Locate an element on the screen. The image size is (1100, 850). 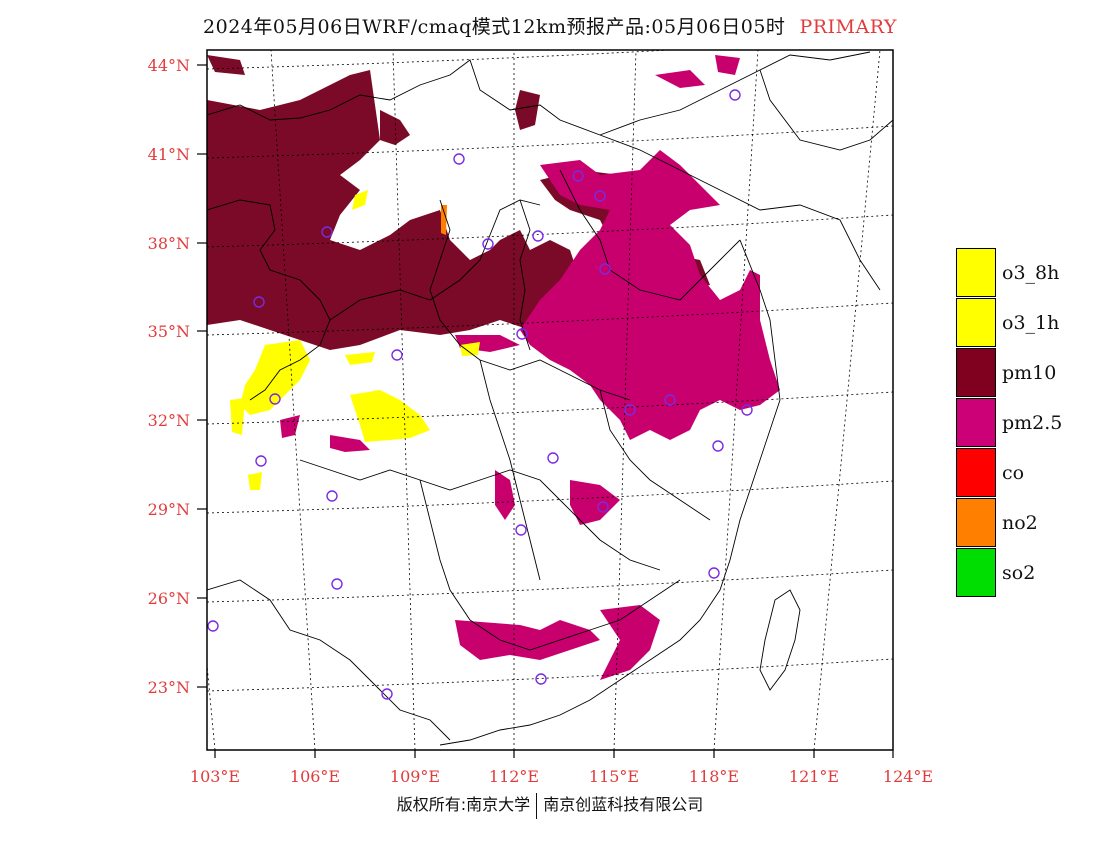
legend-label: pm10 is located at coordinates (1029, 373).